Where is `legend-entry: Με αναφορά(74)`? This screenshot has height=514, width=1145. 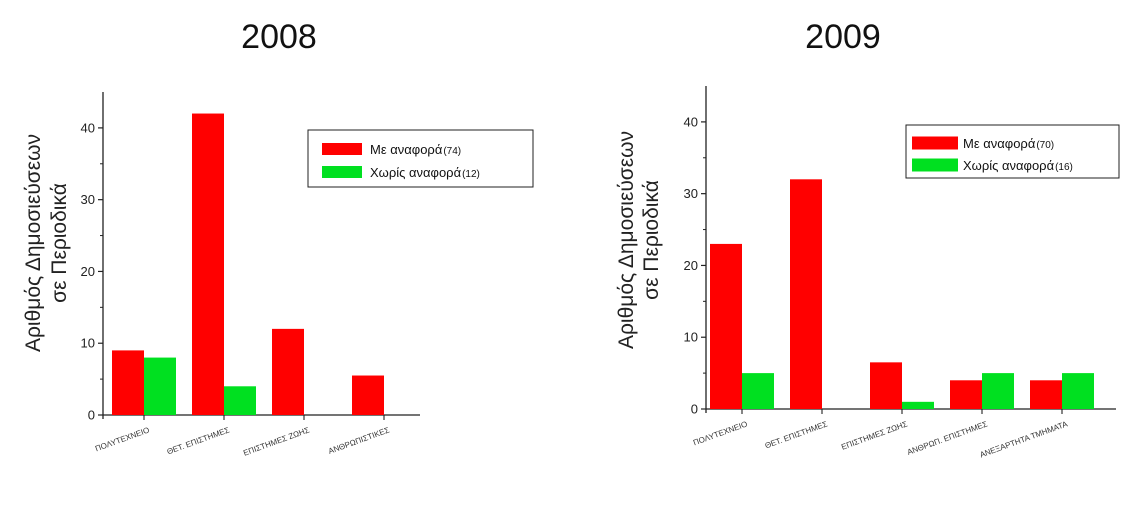
legend-entry: Με αναφορά(74) is located at coordinates (415, 149).